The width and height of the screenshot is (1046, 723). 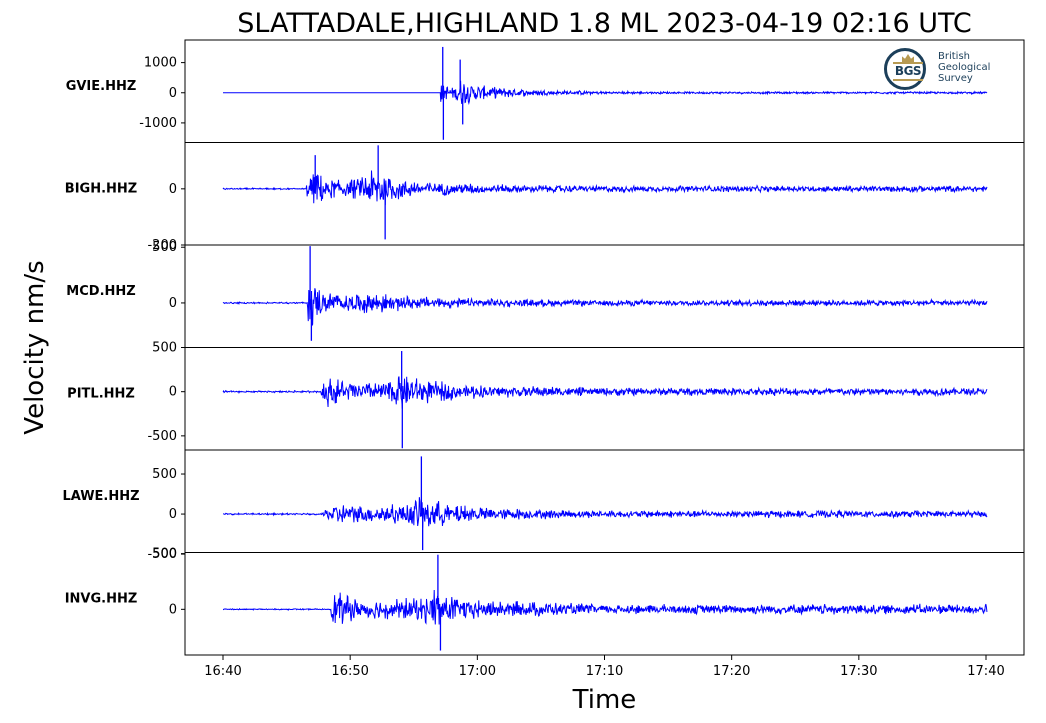 I want to click on bgs-logo-line: British, so click(x=954, y=56).